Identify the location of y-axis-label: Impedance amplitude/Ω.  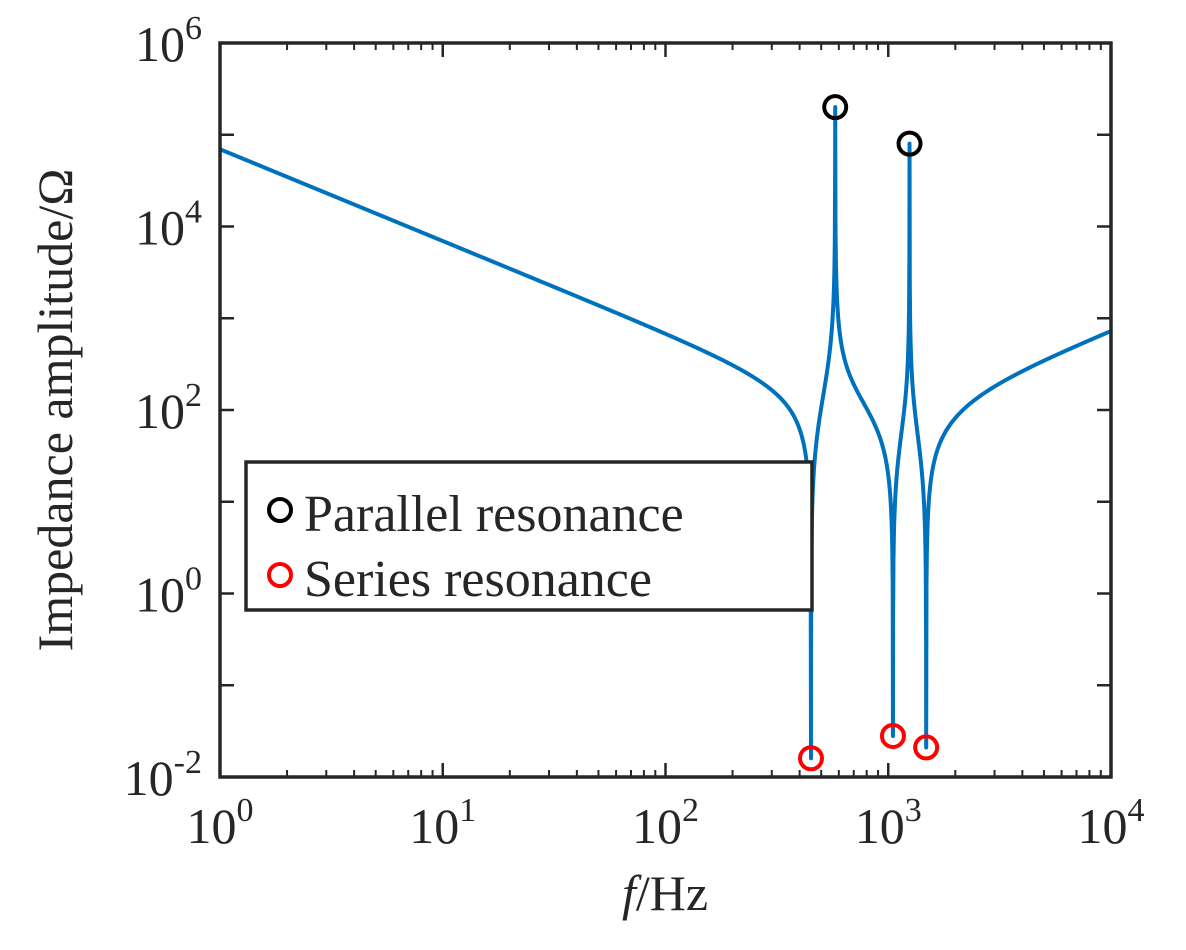
(55, 410).